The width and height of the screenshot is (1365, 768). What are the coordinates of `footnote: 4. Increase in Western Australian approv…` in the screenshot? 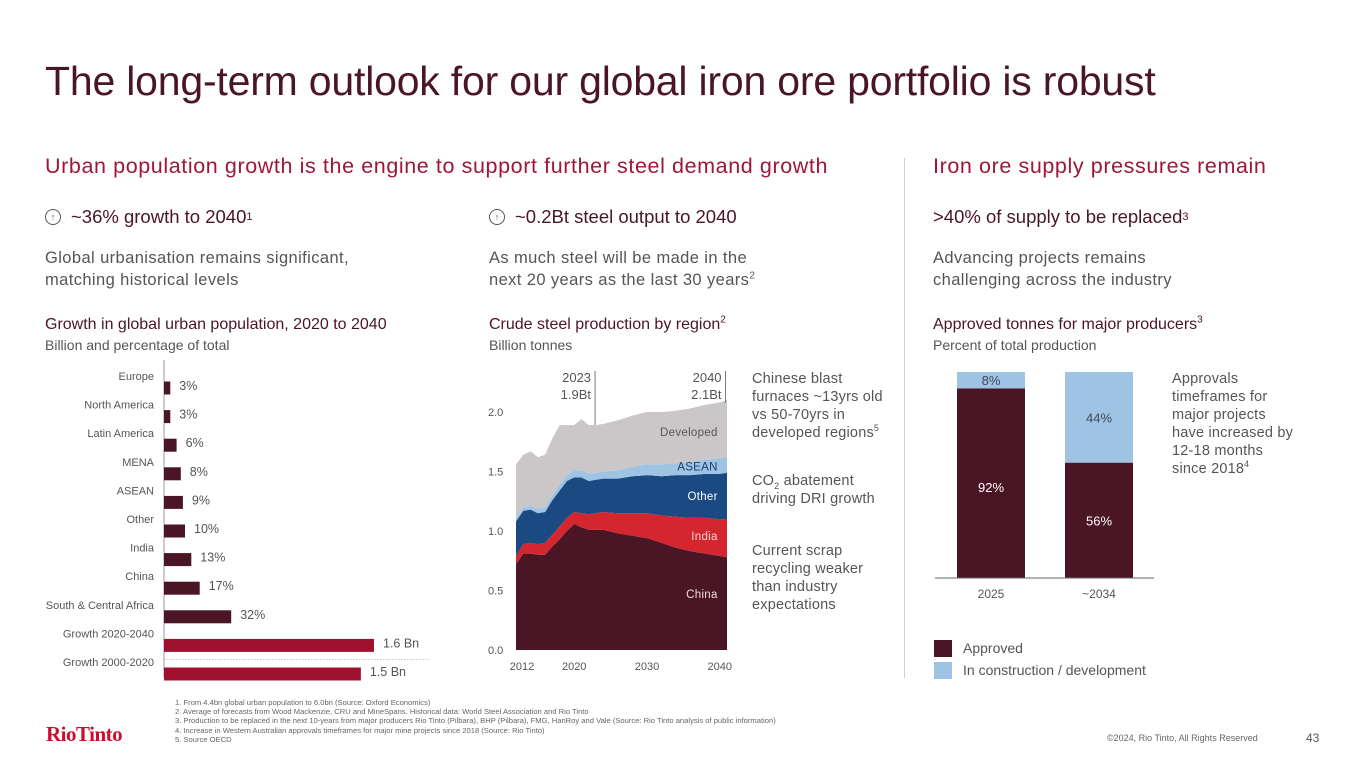 It's located at (360, 730).